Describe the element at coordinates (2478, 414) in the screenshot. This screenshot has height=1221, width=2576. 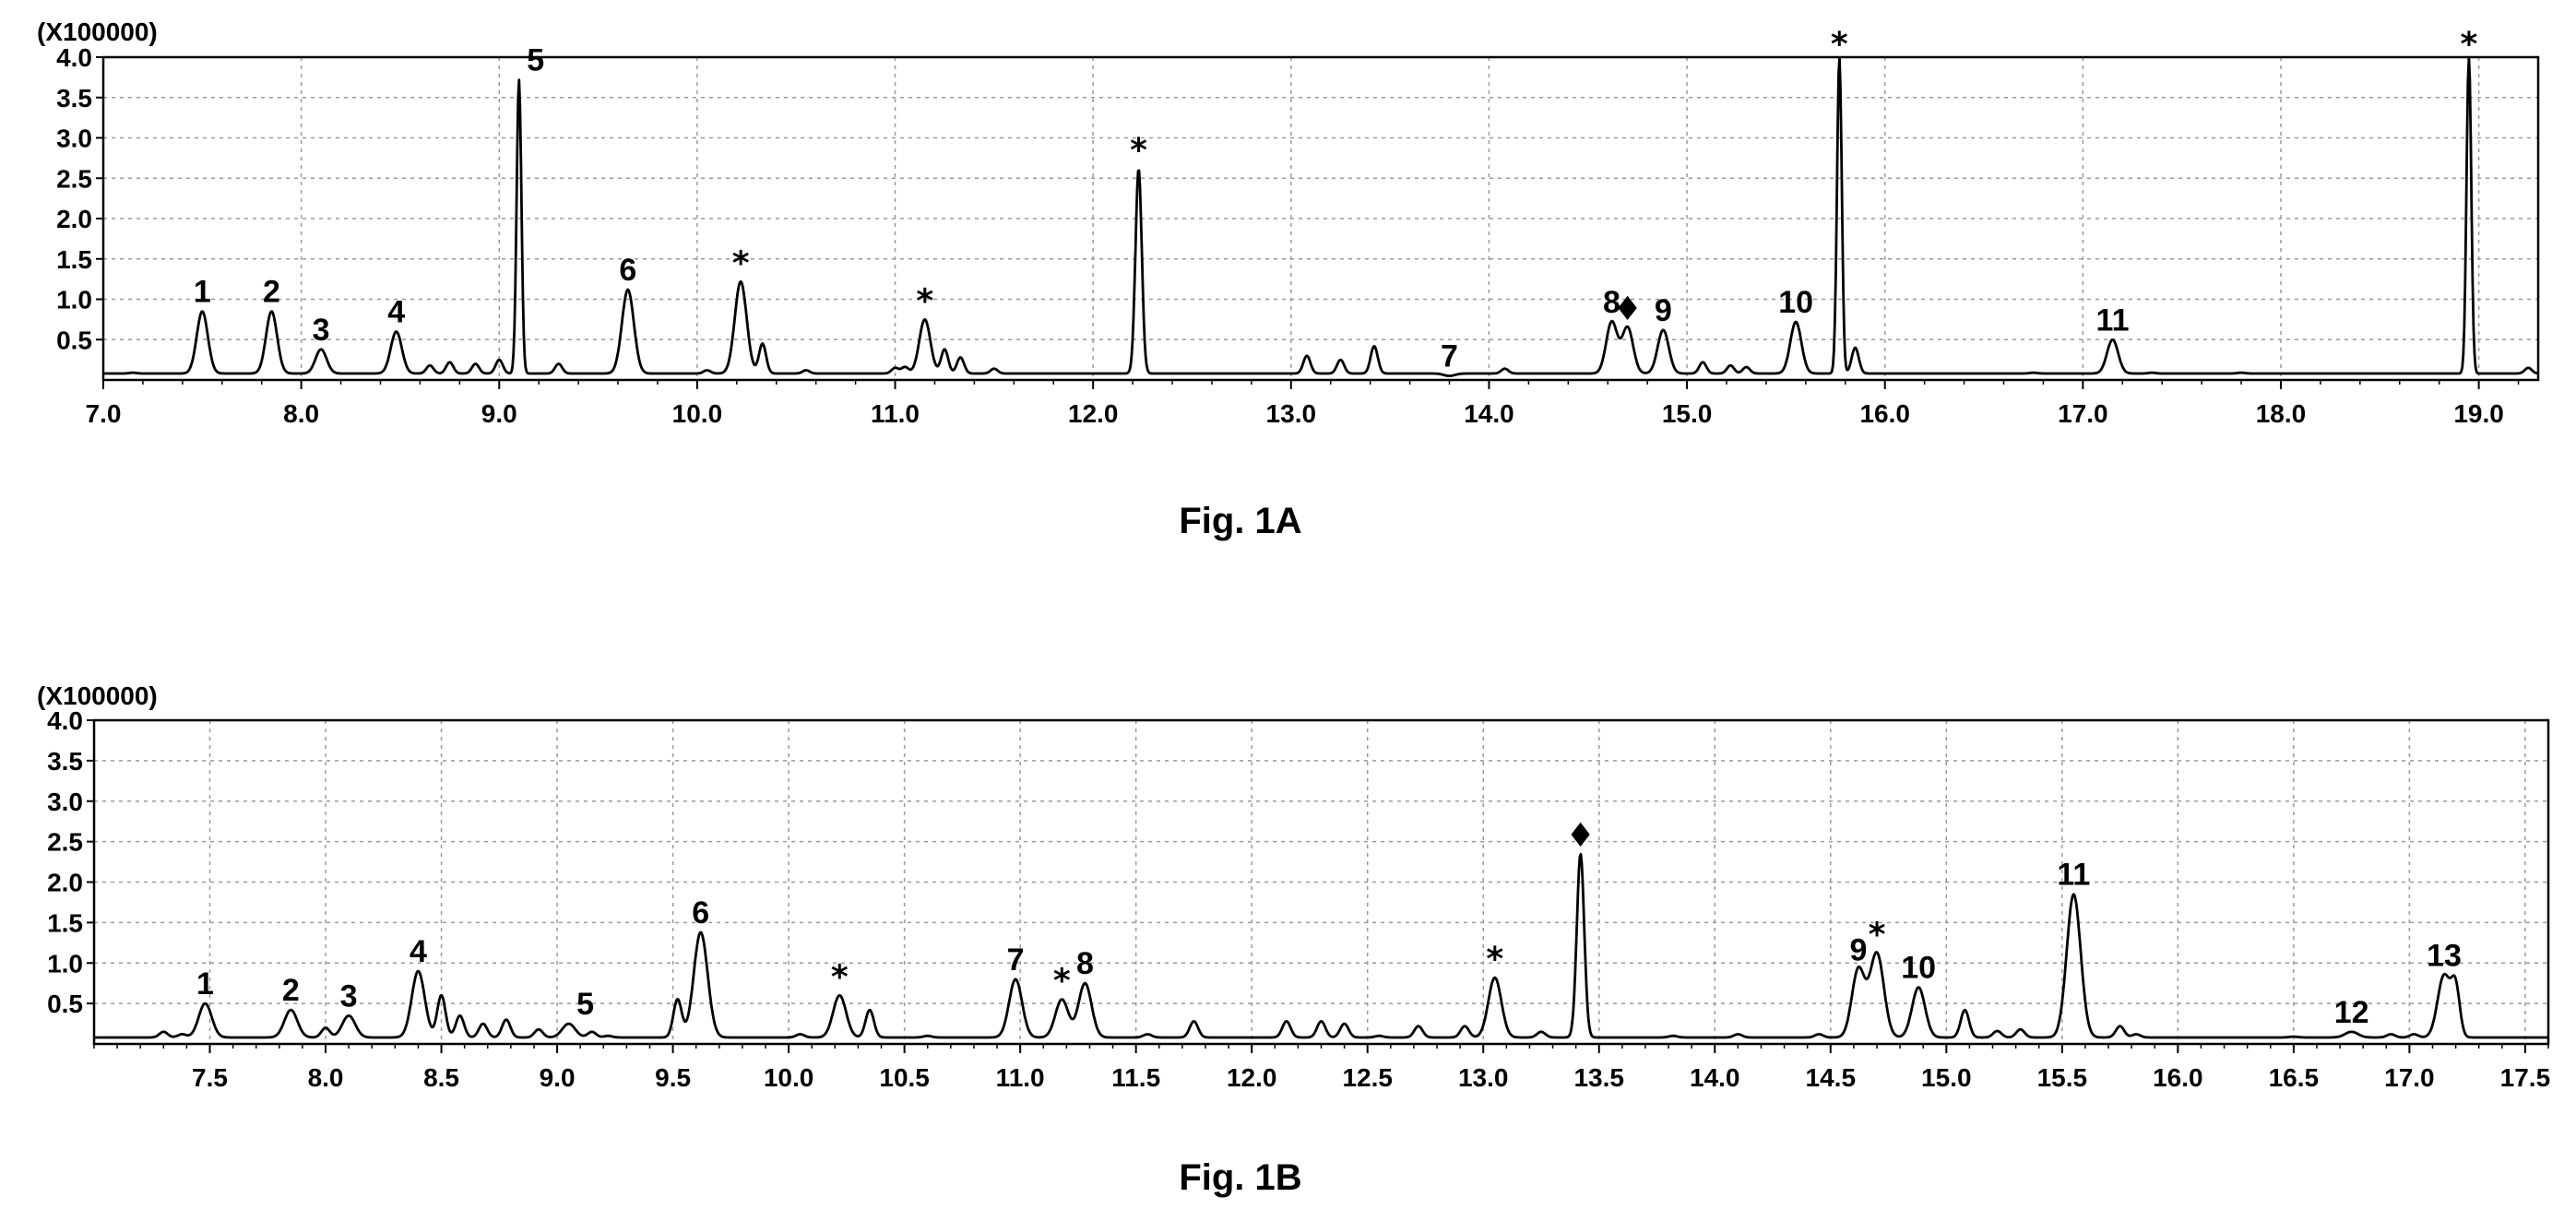
I see `x-tick-label: 19.0` at that location.